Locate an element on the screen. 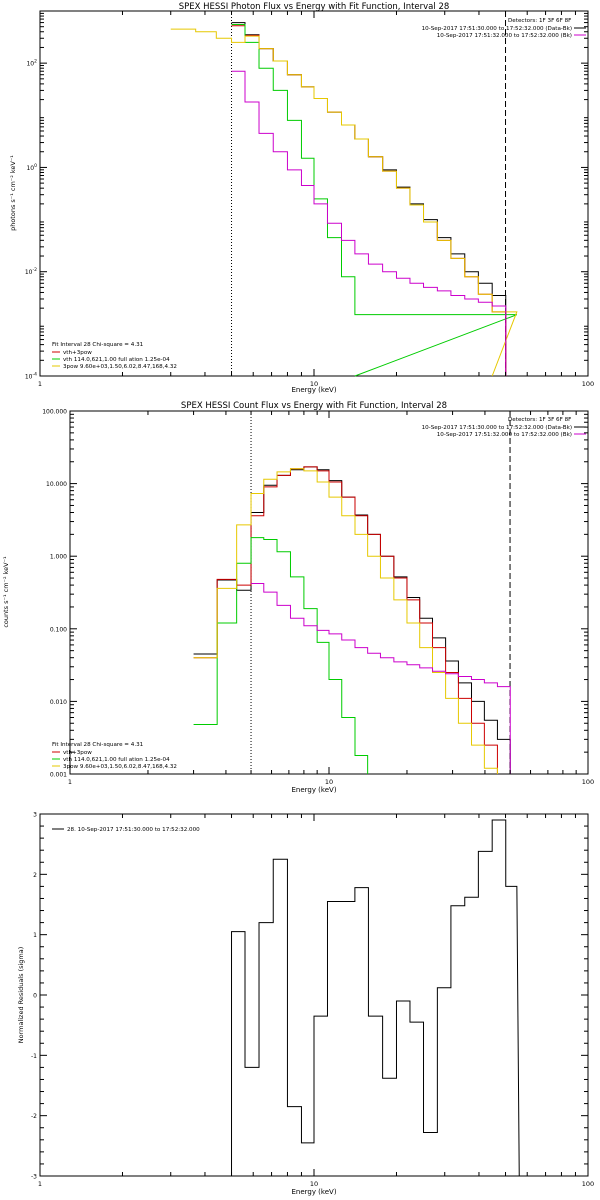 Image resolution: width=600 pixels, height=1200 pixels. residuals-series is located at coordinates (375, 998).